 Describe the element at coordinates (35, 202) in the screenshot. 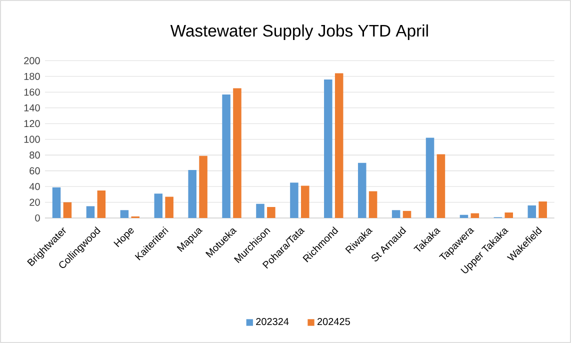

I see `y-tick-label: 20` at that location.